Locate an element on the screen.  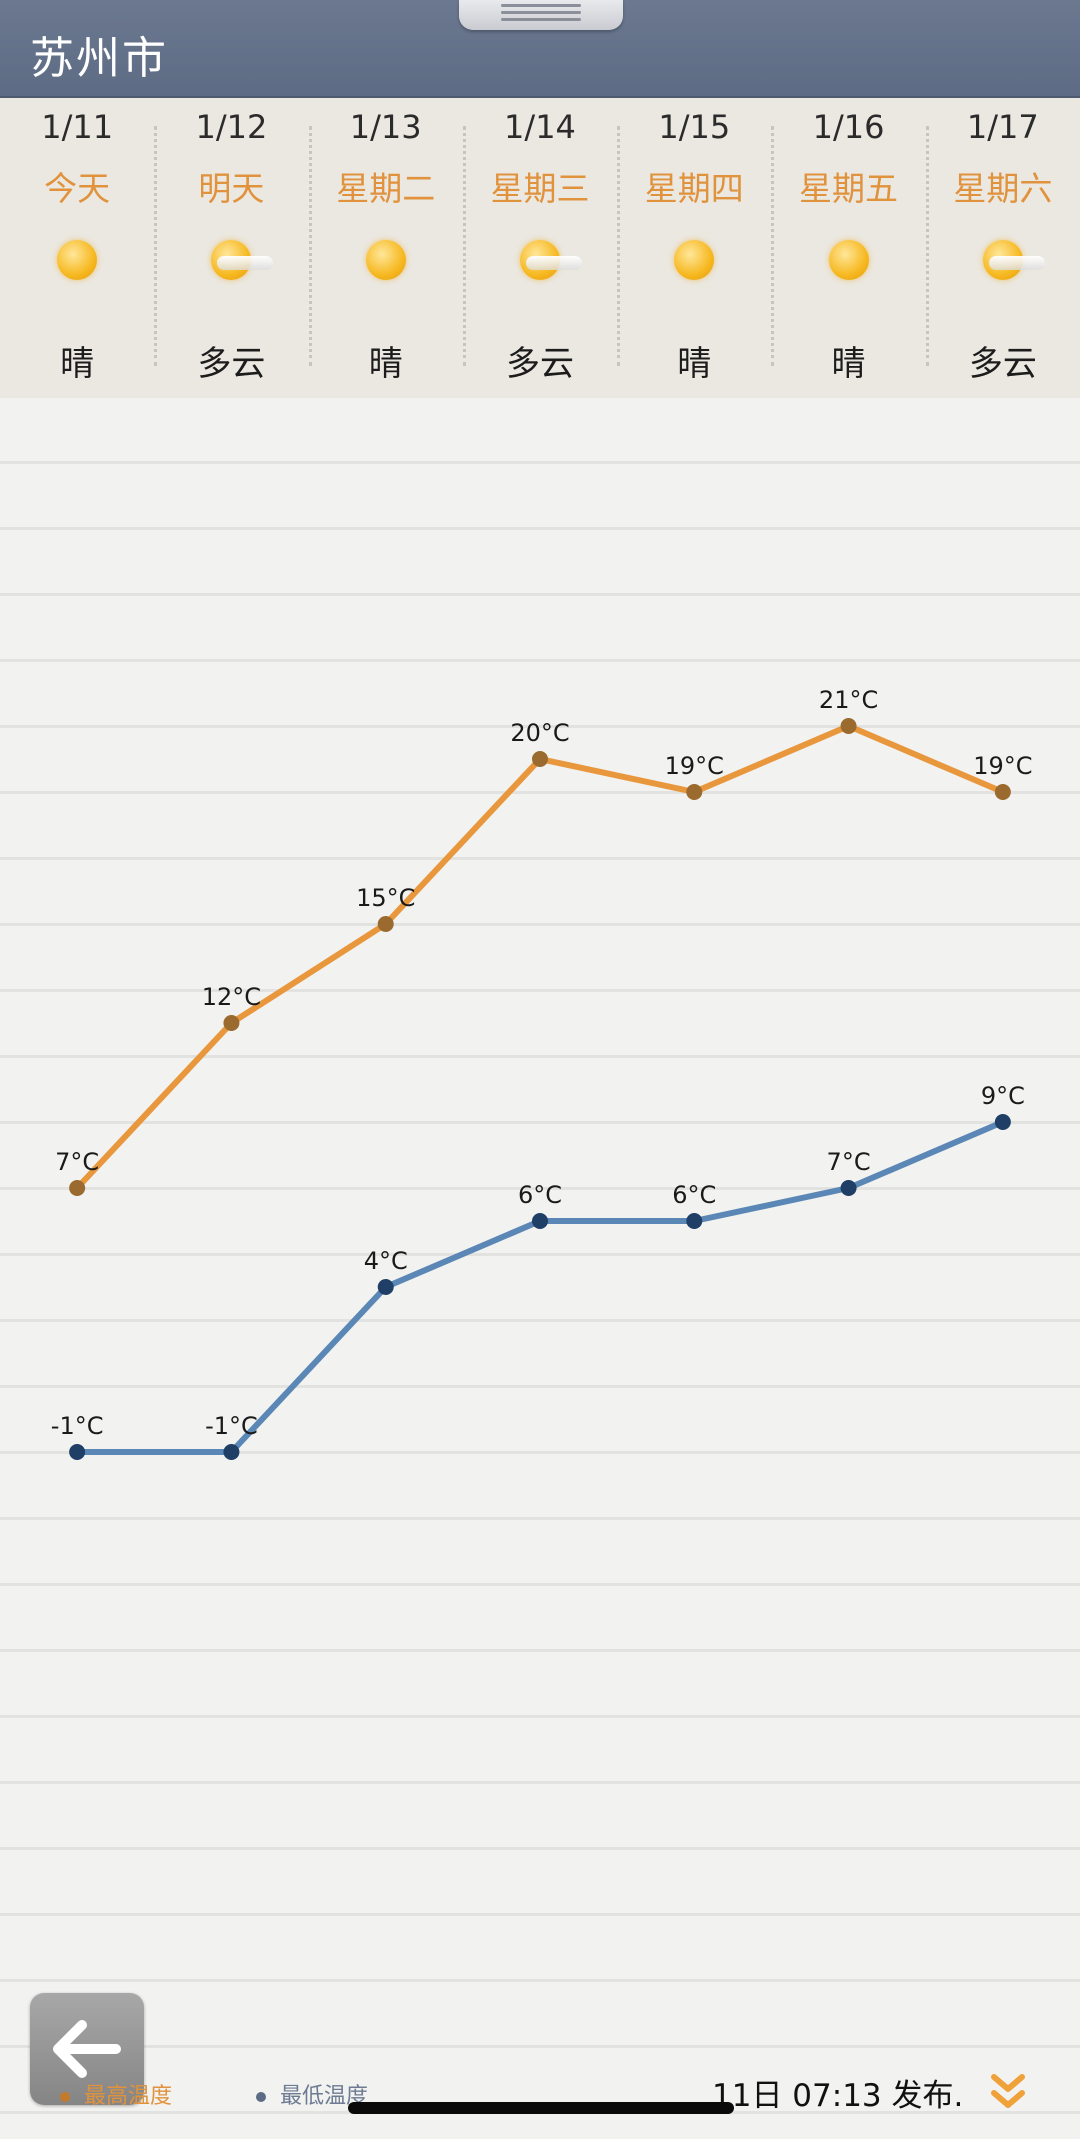
legend-high-dot is located at coordinates (65, 2097).